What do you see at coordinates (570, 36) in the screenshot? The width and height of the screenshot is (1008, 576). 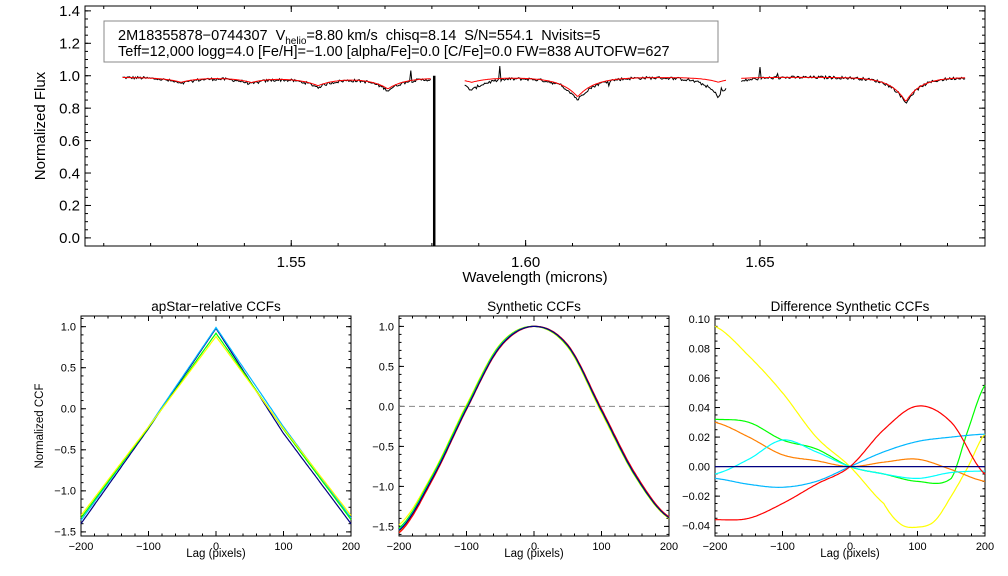 I see `nvisits-value: Nvisits=5` at bounding box center [570, 36].